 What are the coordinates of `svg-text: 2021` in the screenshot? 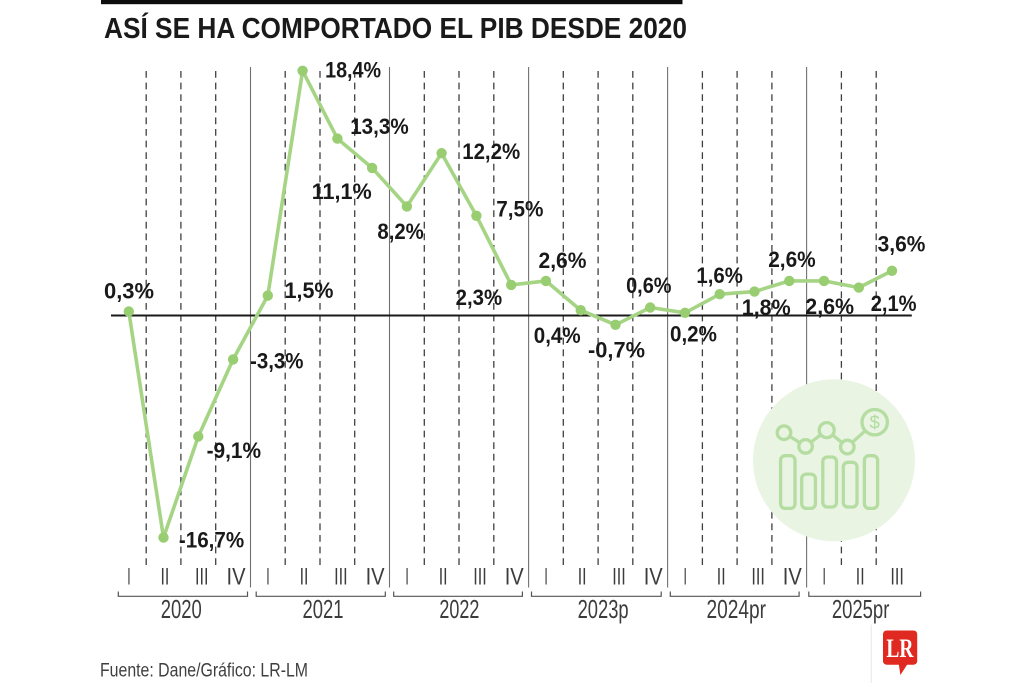 It's located at (323, 609).